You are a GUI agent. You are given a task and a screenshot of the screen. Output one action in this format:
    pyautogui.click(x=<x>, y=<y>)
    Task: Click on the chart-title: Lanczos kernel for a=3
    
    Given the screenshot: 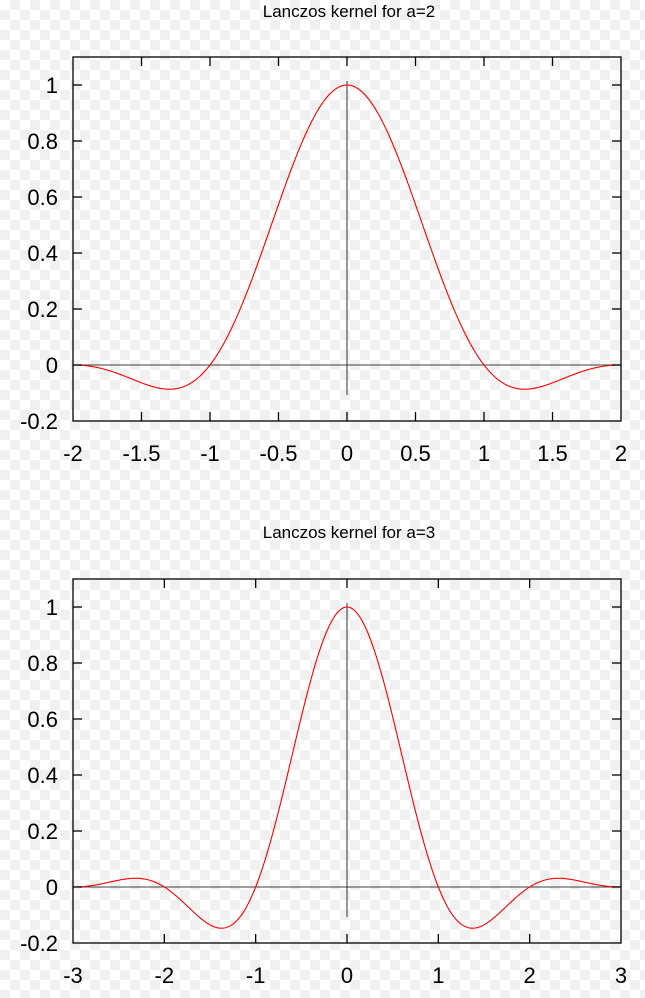 What is the action you would take?
    pyautogui.click(x=349, y=532)
    